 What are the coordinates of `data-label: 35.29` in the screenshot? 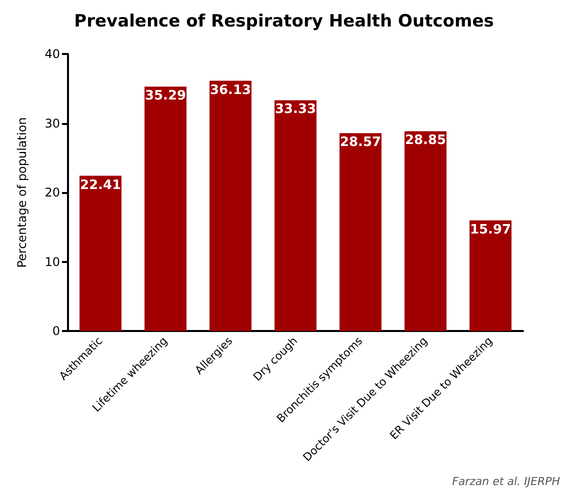 It's located at (165, 96).